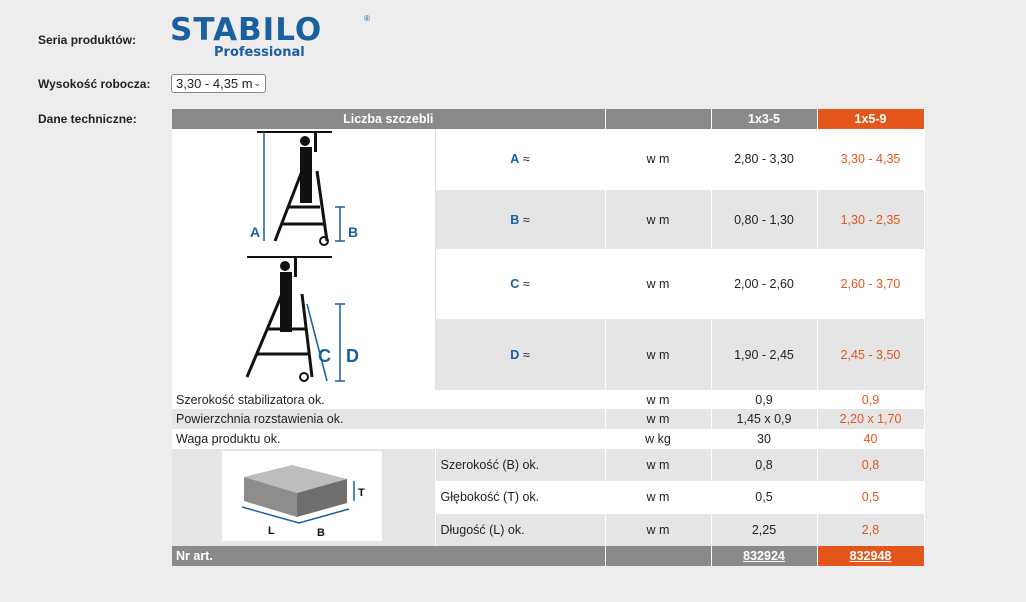 The height and width of the screenshot is (602, 1026). Describe the element at coordinates (214, 83) in the screenshot. I see `select-value: 3,30 - 4,35 m` at that location.